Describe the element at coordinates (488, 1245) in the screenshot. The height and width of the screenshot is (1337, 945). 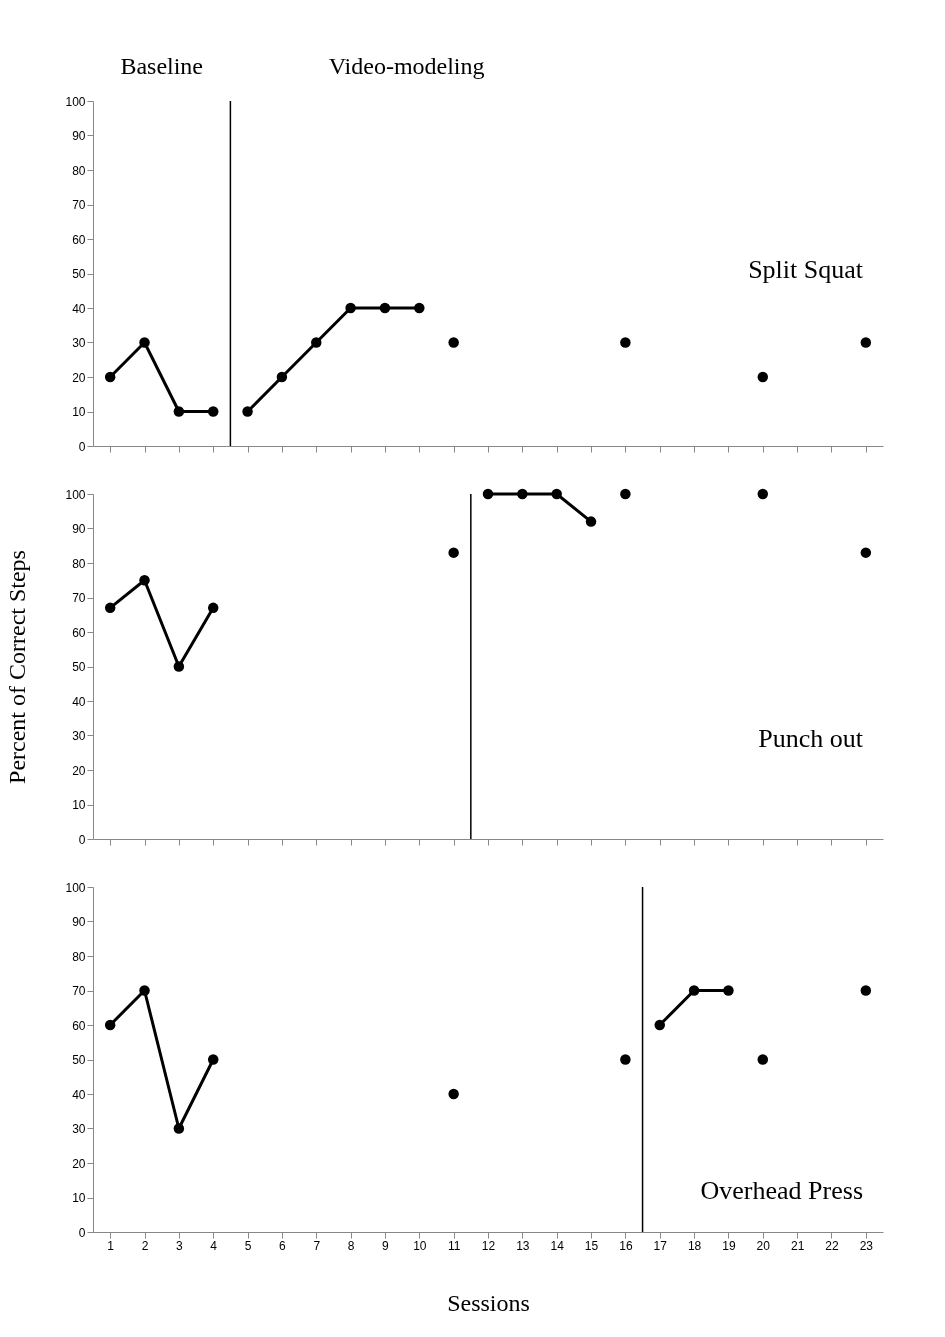
I see `x-tick-label: 12` at that location.